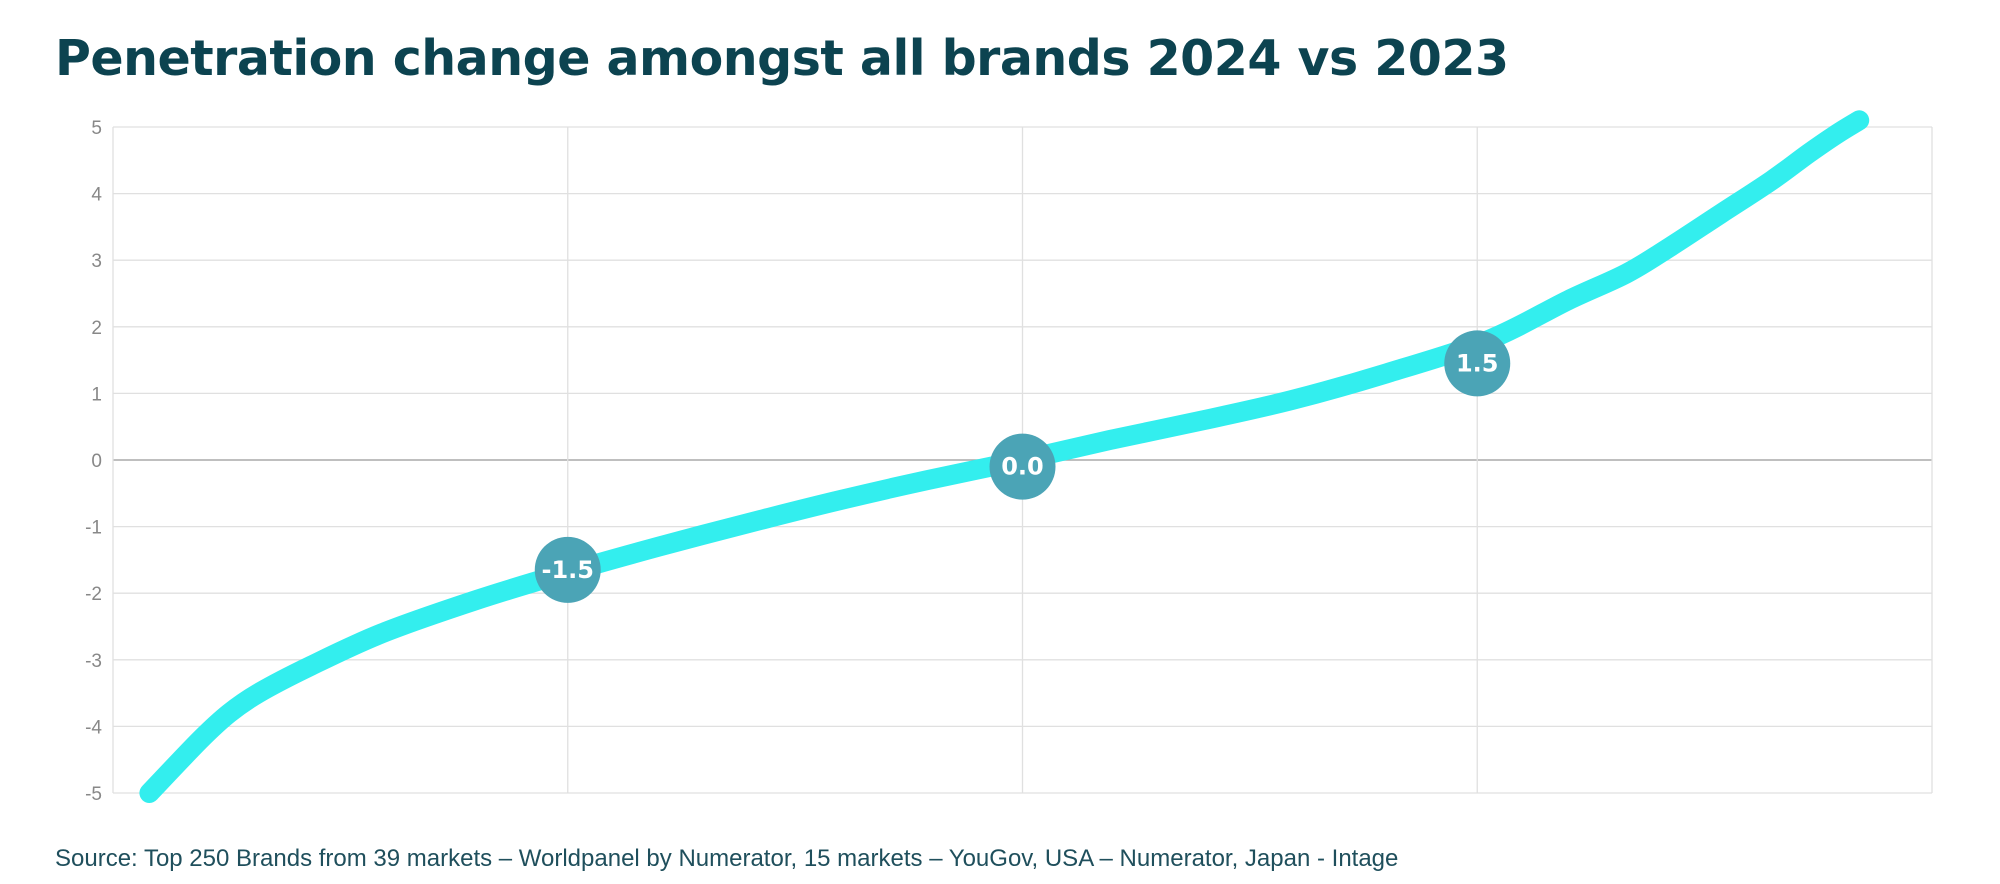 The width and height of the screenshot is (2000, 884). What do you see at coordinates (96, 128) in the screenshot?
I see `y-tick-label: 5` at bounding box center [96, 128].